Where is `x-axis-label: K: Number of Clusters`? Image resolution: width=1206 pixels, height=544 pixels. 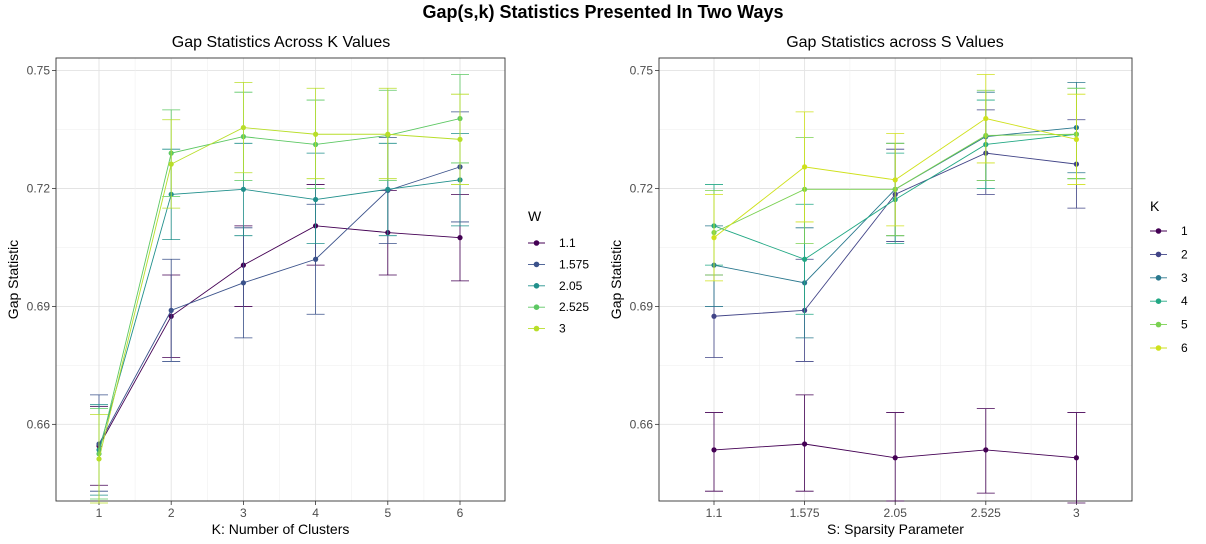
x-axis-label: K: Number of Clusters is located at coordinates (281, 529).